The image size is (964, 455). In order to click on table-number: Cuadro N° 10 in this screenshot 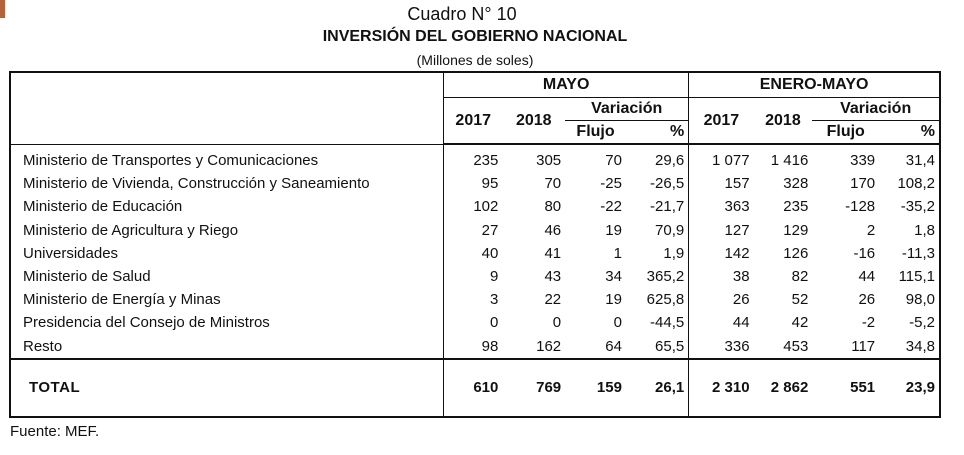, I will do `click(462, 14)`.